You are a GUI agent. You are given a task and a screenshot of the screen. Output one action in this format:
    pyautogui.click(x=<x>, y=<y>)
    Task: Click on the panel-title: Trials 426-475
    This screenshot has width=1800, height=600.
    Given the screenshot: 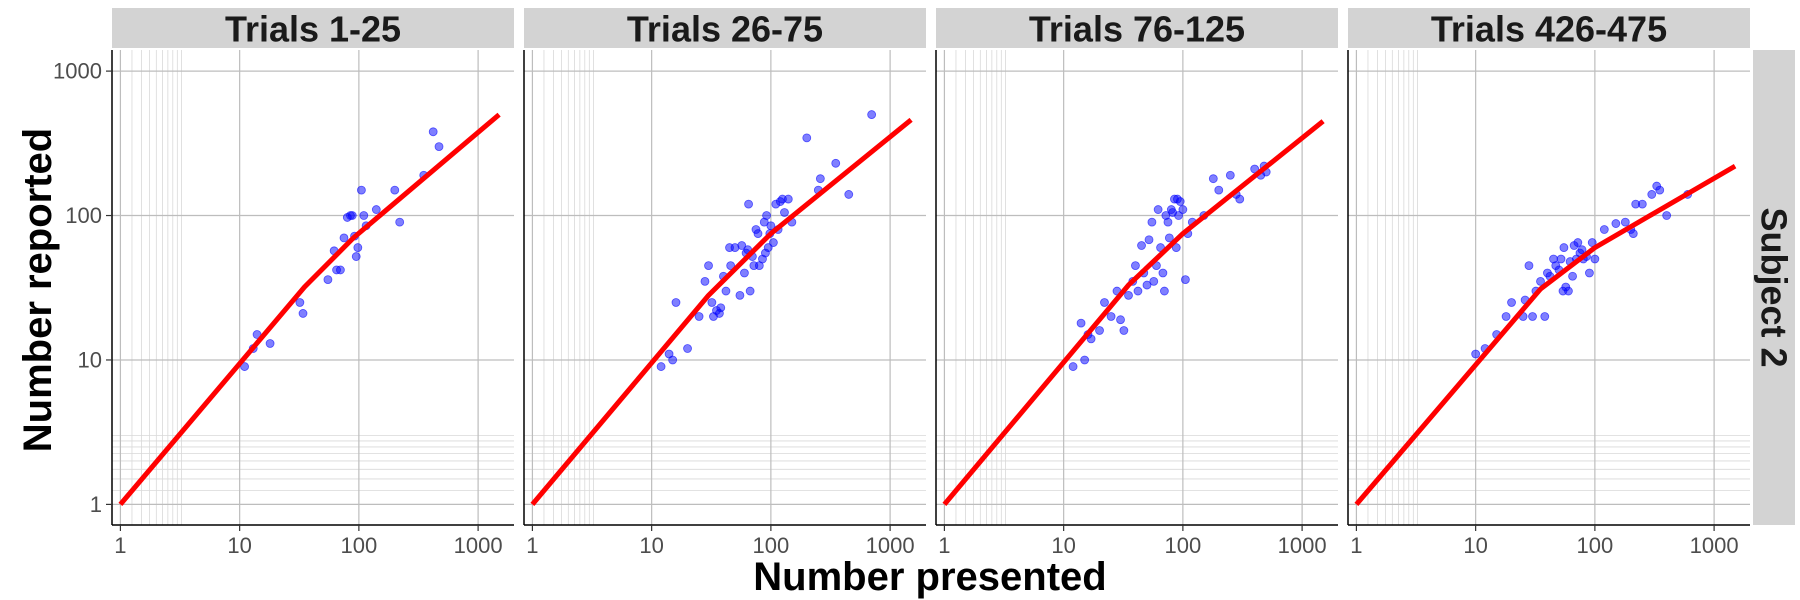 What is the action you would take?
    pyautogui.click(x=1549, y=29)
    